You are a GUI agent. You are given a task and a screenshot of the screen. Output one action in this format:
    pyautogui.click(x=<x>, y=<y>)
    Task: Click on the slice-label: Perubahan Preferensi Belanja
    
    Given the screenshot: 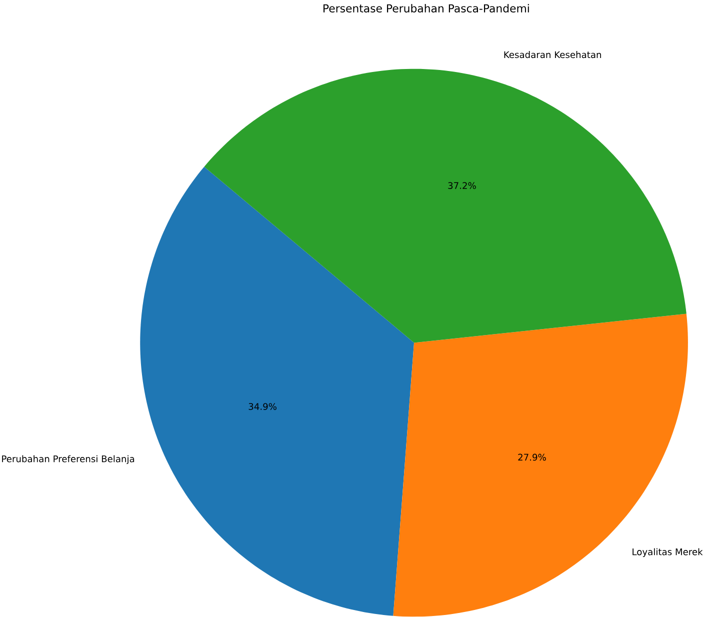 What is the action you would take?
    pyautogui.click(x=68, y=459)
    